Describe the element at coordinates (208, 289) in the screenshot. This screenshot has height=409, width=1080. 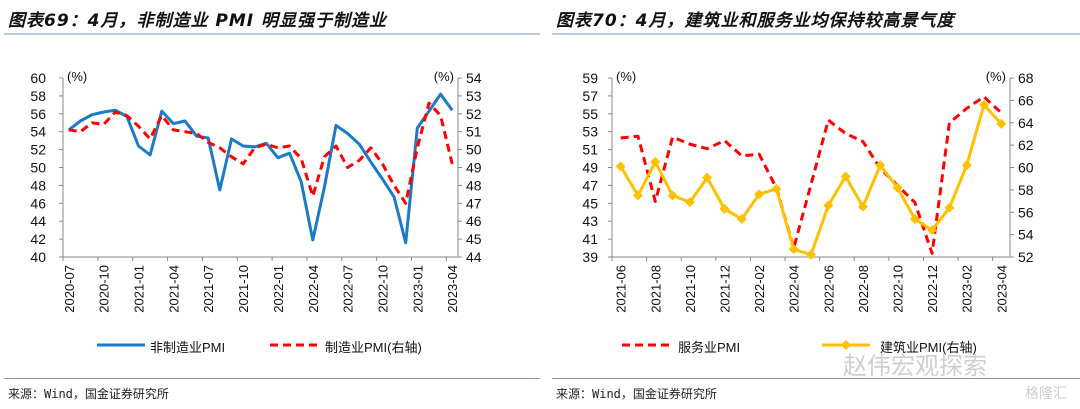
I see `left-x-tick-label: 2021-07` at that location.